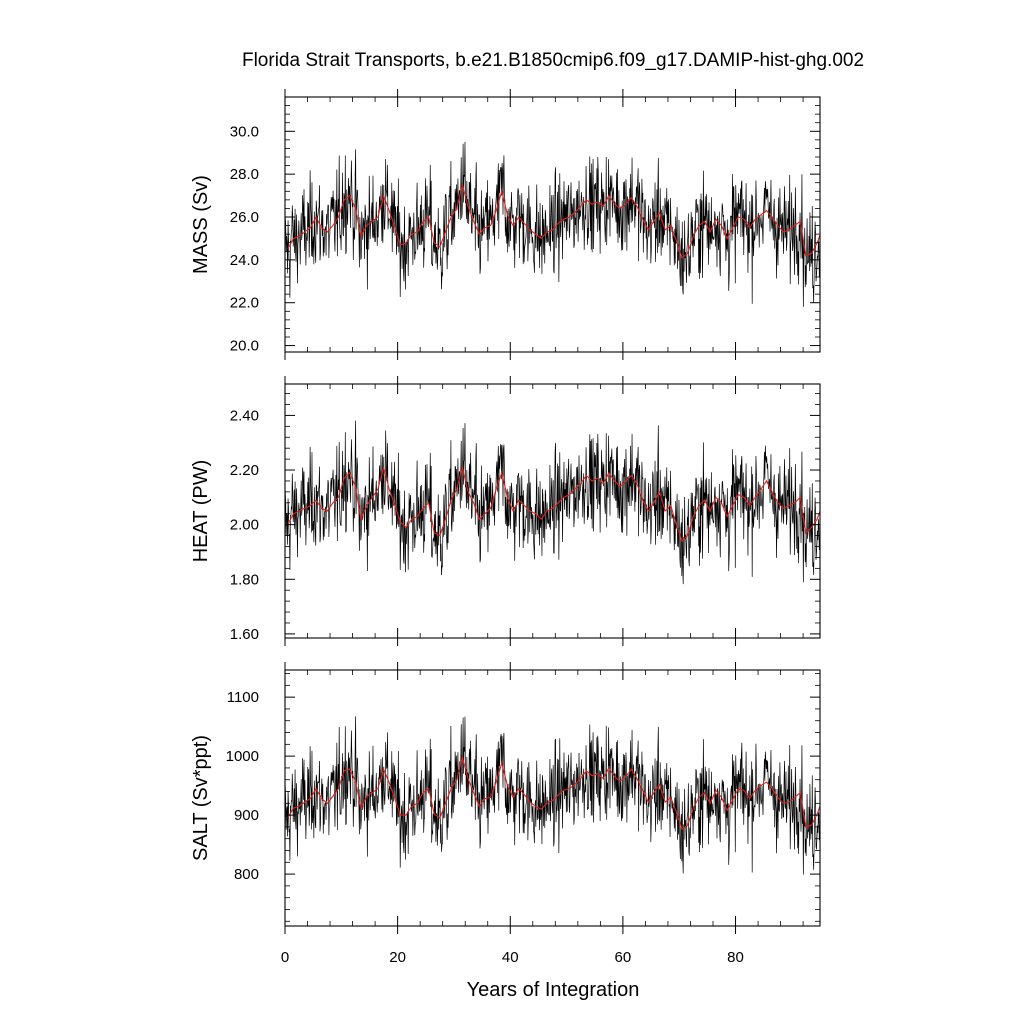  I want to click on heat-y-tick-label: 2.40, so click(244, 415).